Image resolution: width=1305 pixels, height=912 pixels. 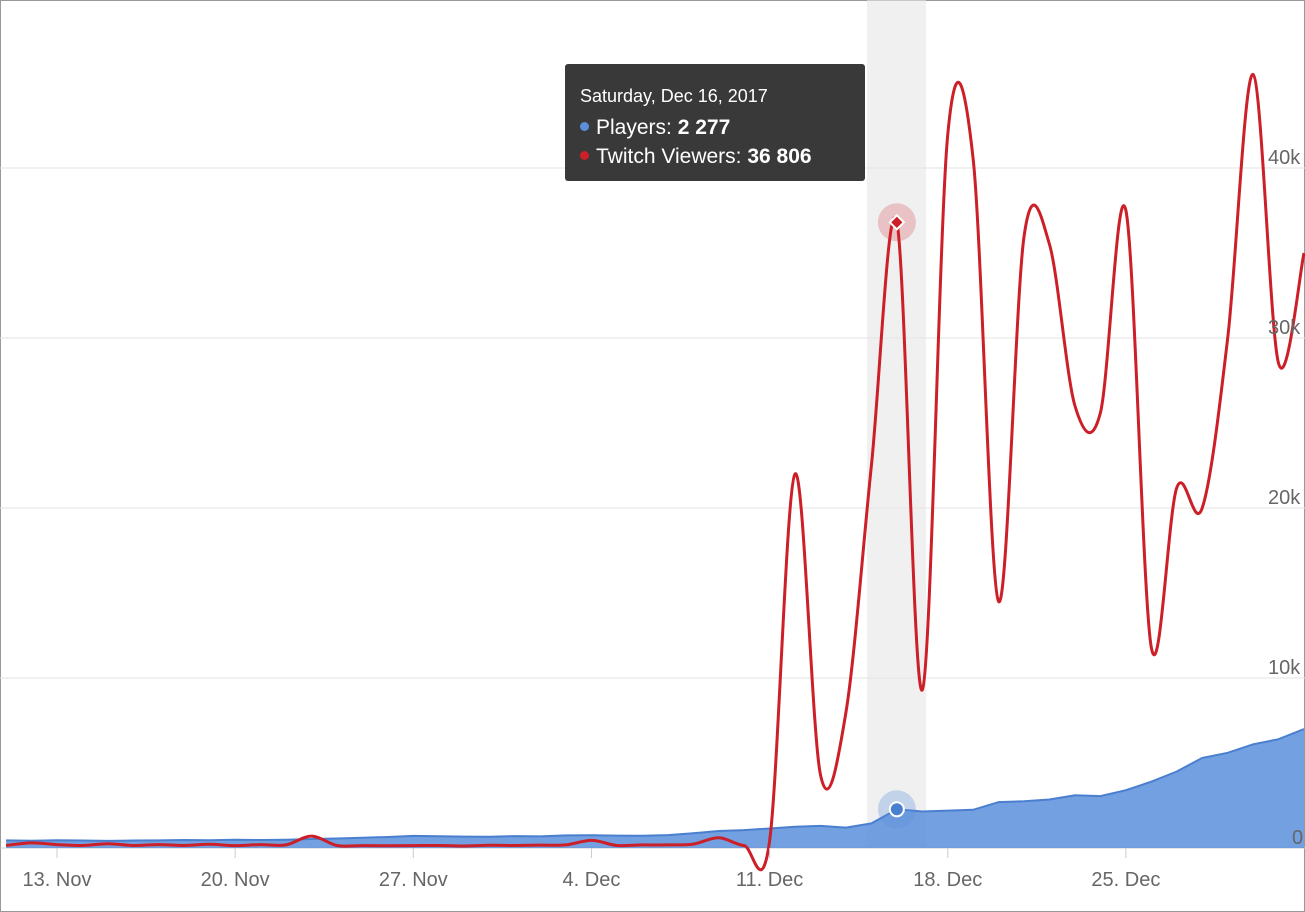 What do you see at coordinates (672, 156) in the screenshot?
I see `tooltip-twitch-label: Twitch Viewers:` at bounding box center [672, 156].